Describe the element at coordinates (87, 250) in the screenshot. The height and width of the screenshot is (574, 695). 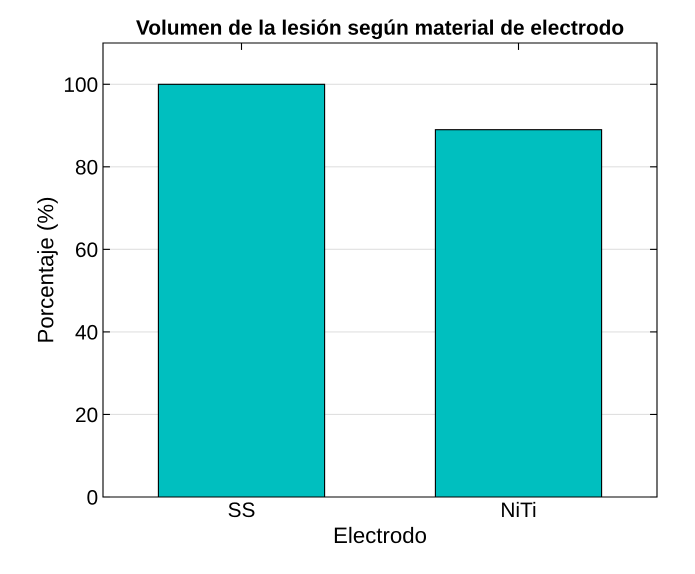
I see `y-tick-label: 60` at that location.